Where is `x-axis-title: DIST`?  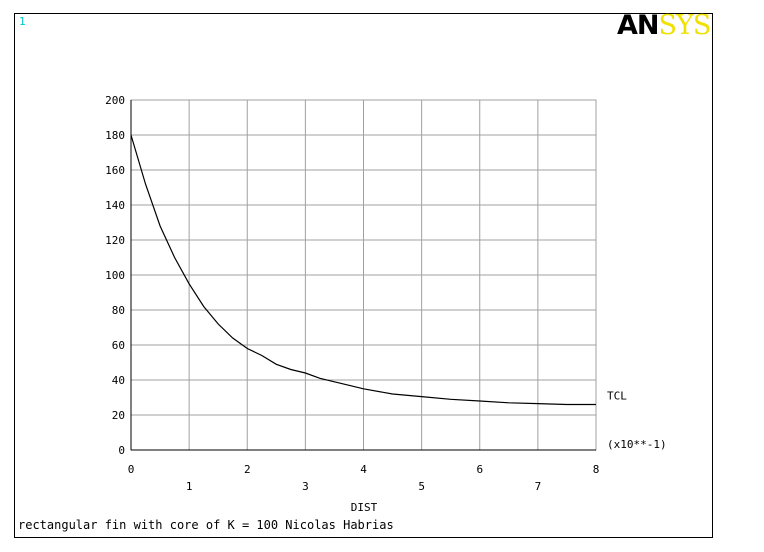
x-axis-title: DIST is located at coordinates (364, 507).